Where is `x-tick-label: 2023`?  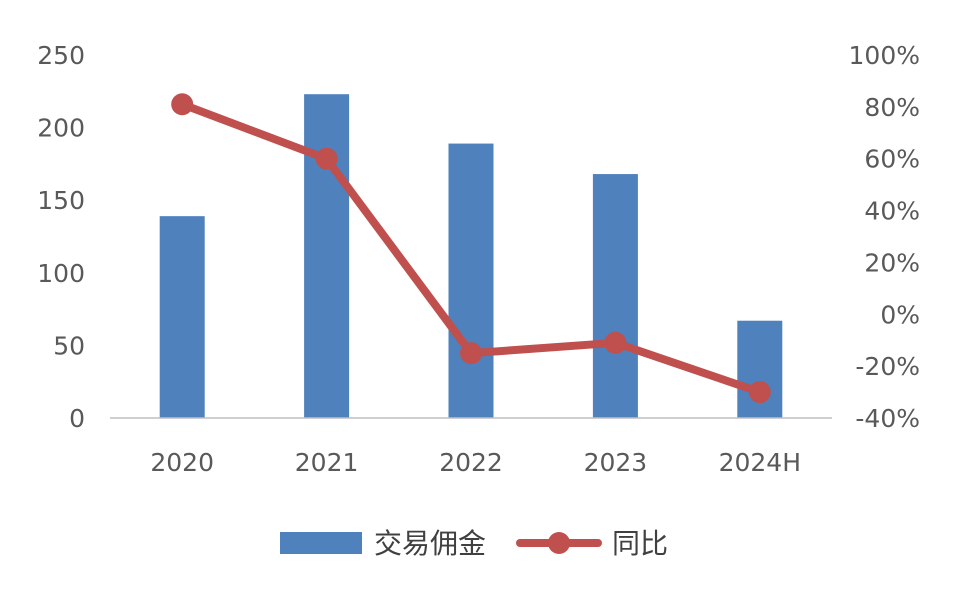 x-tick-label: 2023 is located at coordinates (616, 462).